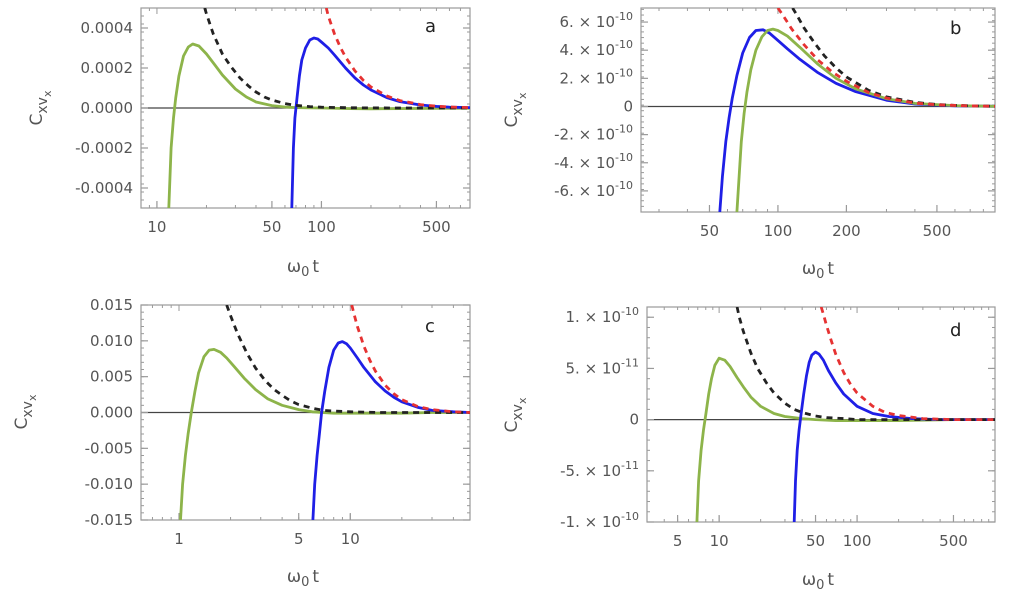 This screenshot has width=1011, height=598. What do you see at coordinates (955, 28) in the screenshot?
I see `panel-label: b` at bounding box center [955, 28].